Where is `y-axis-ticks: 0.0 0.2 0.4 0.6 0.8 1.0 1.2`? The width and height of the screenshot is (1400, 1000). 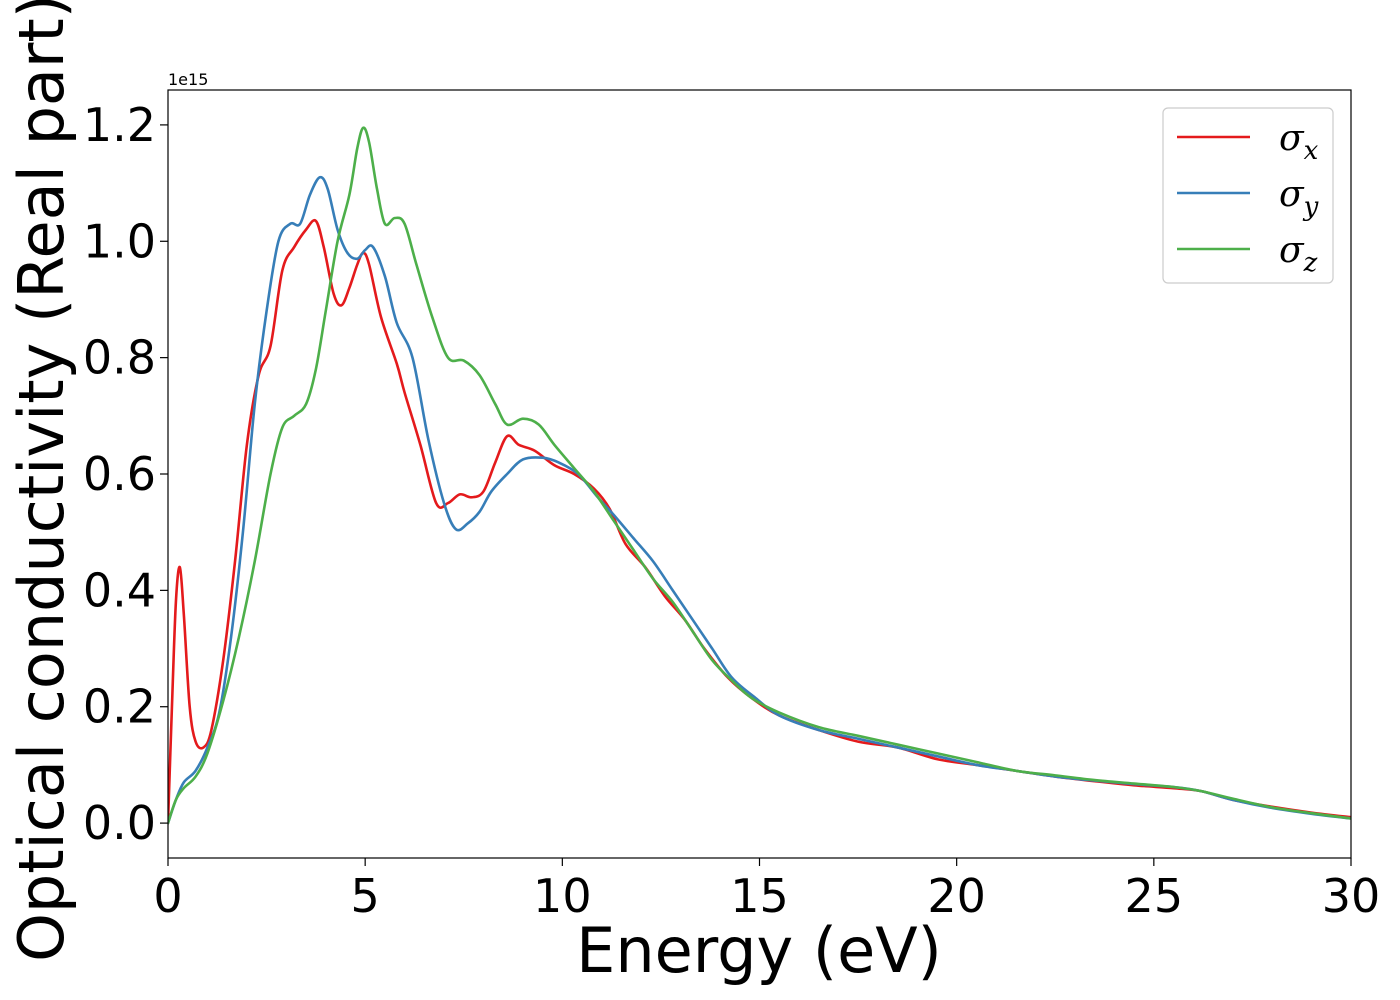 y-axis-ticks: 0.0 0.2 0.4 0.6 0.8 1.0 1.2 is located at coordinates (125, 474).